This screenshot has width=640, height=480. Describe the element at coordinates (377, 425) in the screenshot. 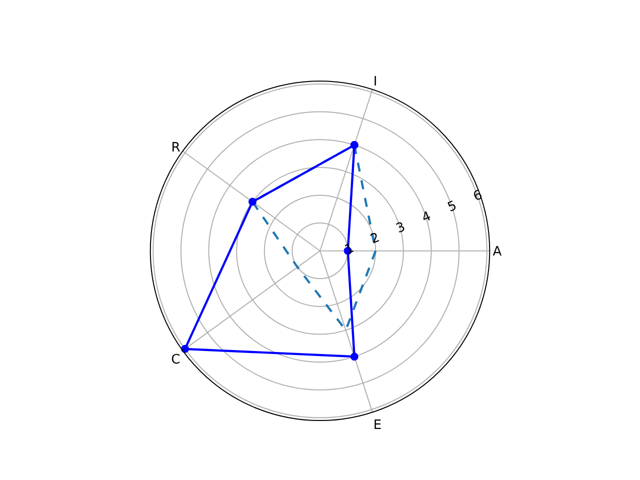

I see `spoke-label: E` at that location.